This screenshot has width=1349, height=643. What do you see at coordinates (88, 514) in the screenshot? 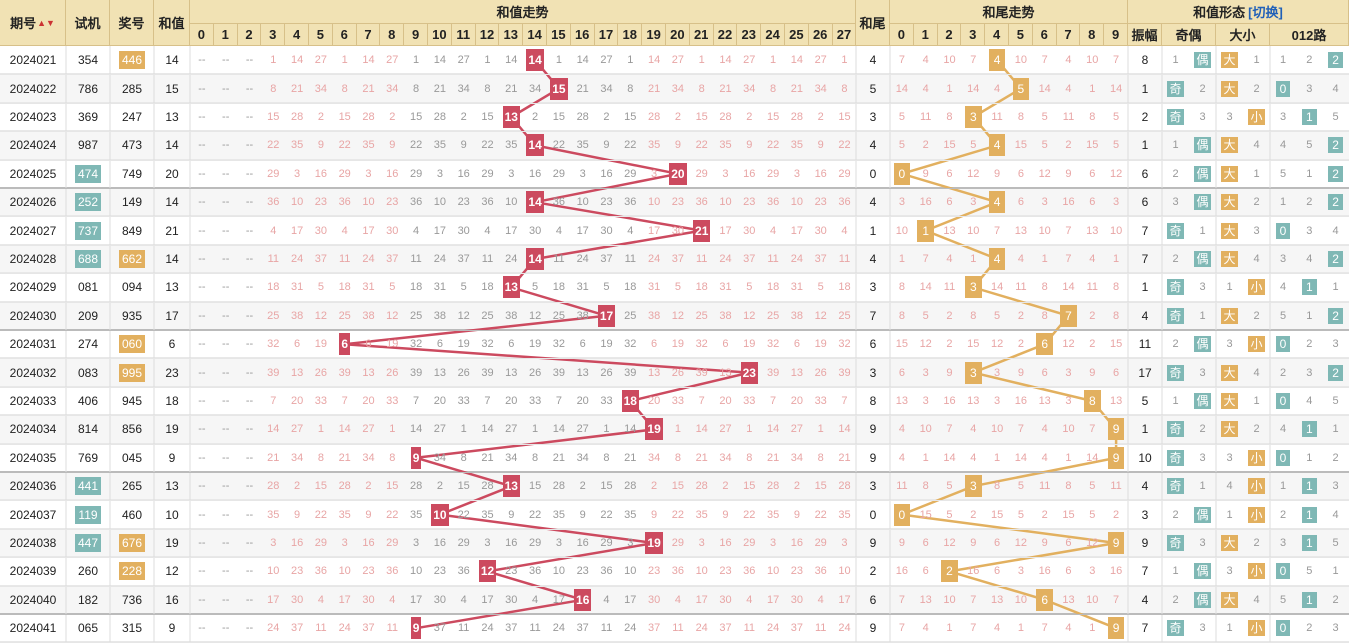
I see `test-number-cell: 119` at bounding box center [88, 514].